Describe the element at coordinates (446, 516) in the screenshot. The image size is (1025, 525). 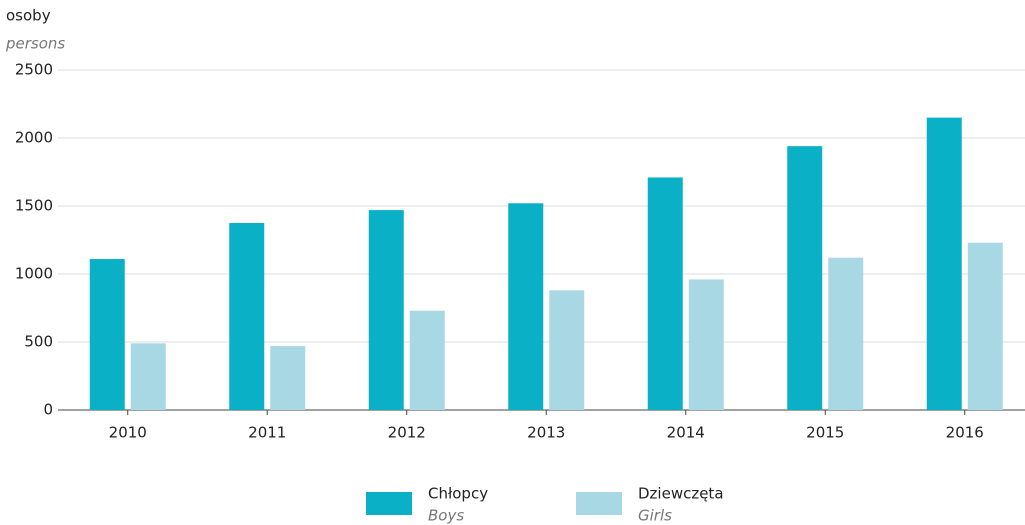
I see `legend-label-en: Boys` at that location.